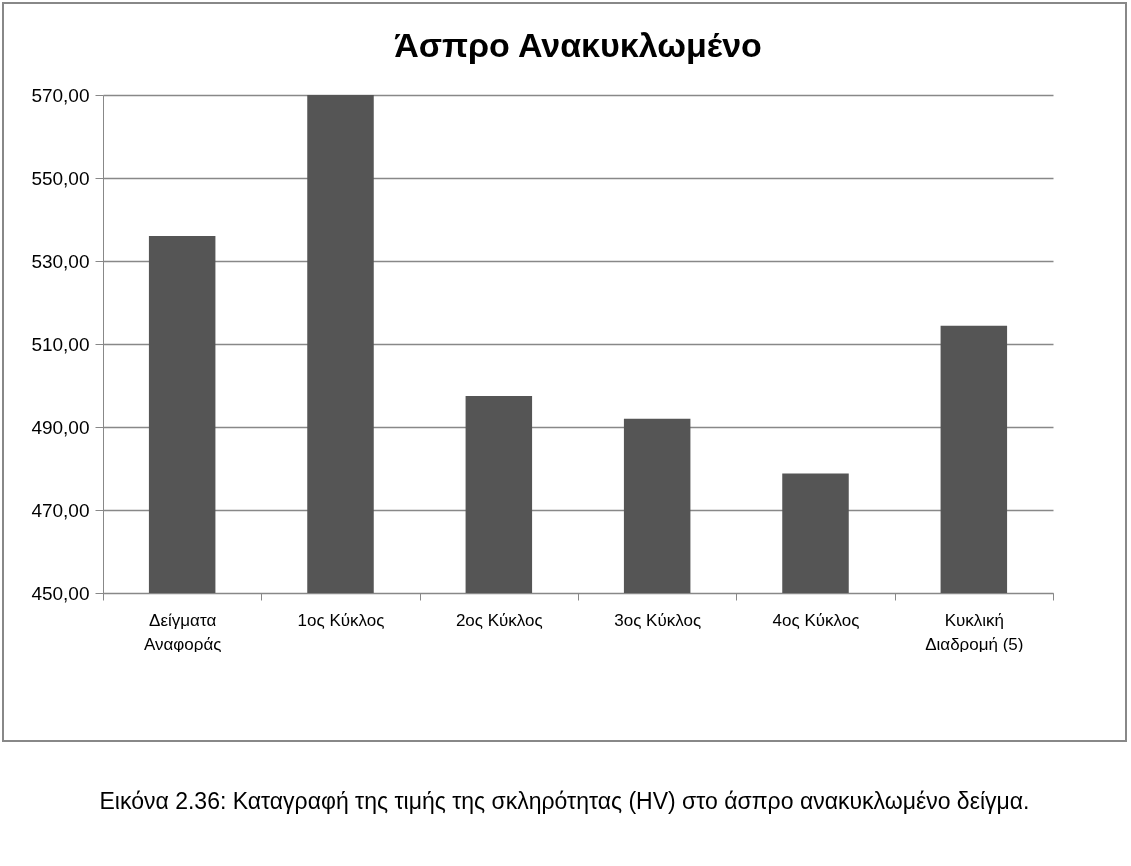  I want to click on x-tick-label: 2ος Κύκλος, so click(499, 620).